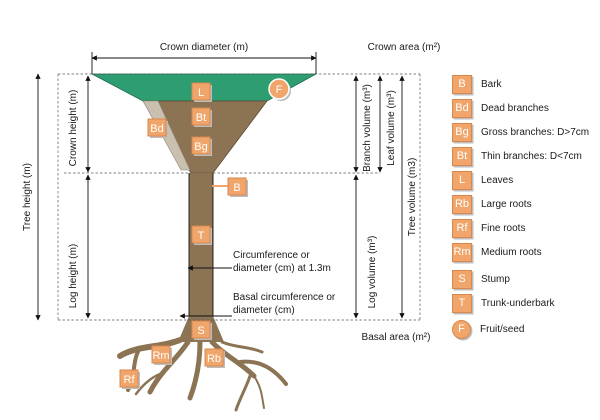 This screenshot has height=420, width=600. I want to click on svg-text: S, so click(200, 331).